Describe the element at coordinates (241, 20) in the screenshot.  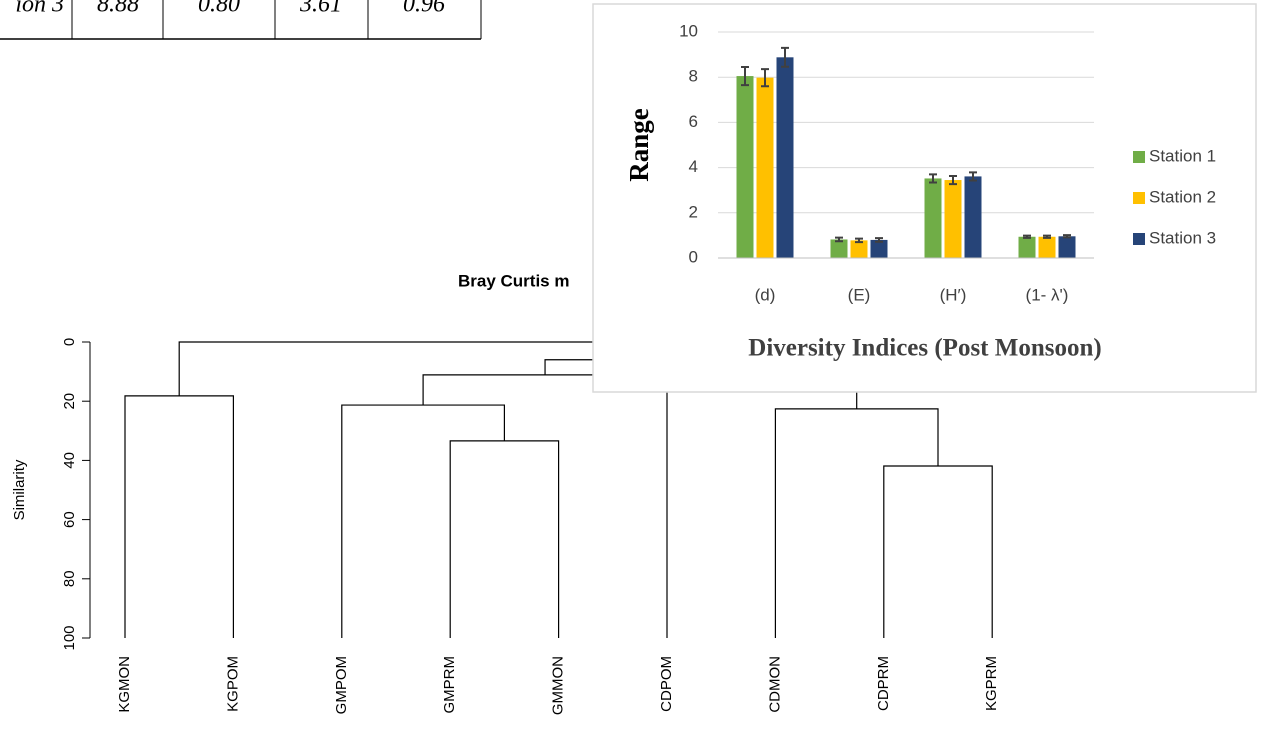
I see `table-fragment: ion 3 8.88 0.80 3.61 0.96` at that location.